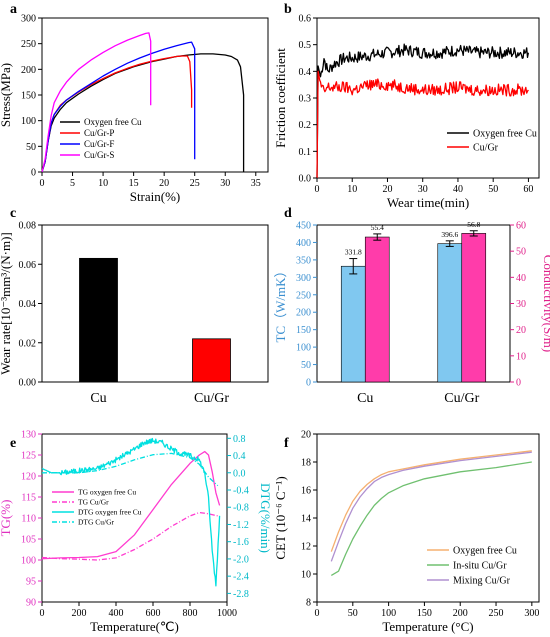 Image resolution: width=550 pixels, height=637 pixels. Describe the element at coordinates (13, 213) in the screenshot. I see `panel-letter: c` at that location.